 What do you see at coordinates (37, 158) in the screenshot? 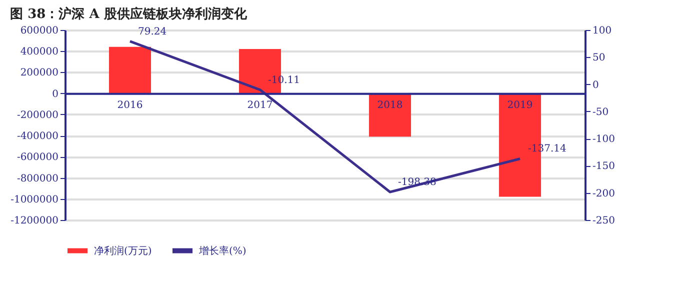
I see `y-tick-label: -600000` at bounding box center [37, 158].